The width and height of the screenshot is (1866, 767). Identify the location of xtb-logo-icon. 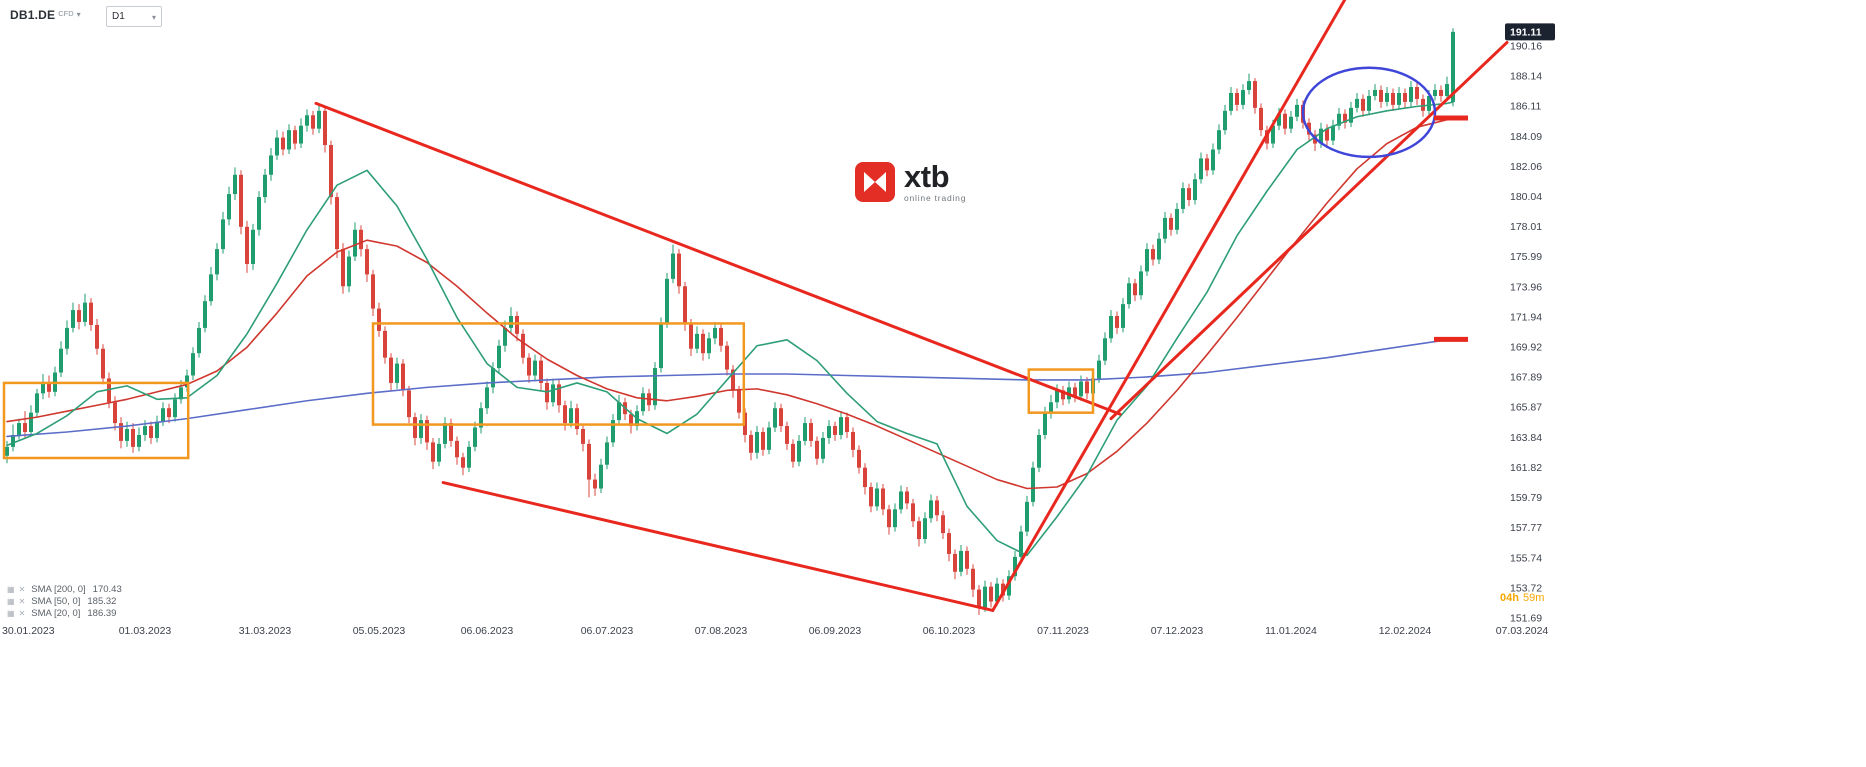
(875, 182).